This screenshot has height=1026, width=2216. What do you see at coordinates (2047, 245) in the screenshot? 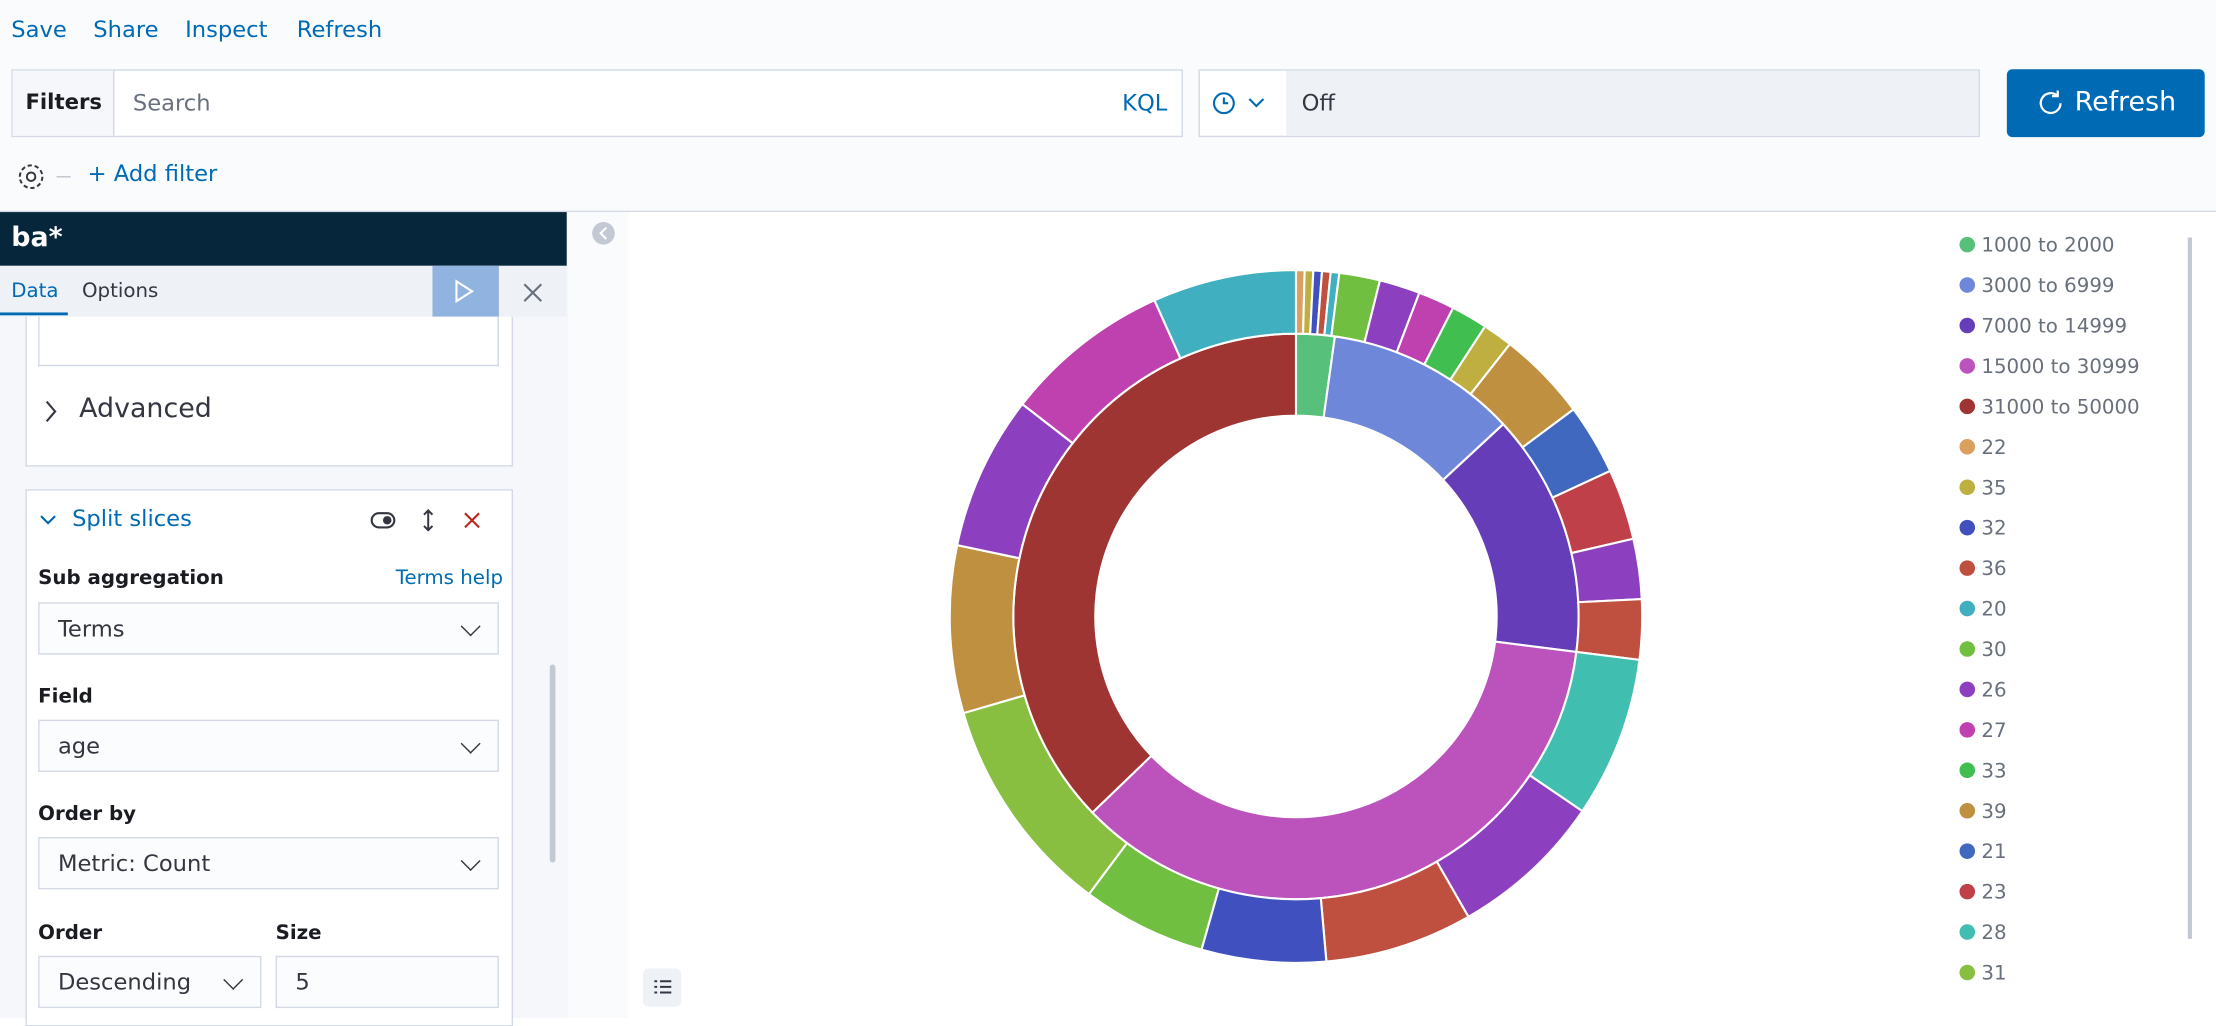
I see `legend-label: 1000 to 2000` at bounding box center [2047, 245].